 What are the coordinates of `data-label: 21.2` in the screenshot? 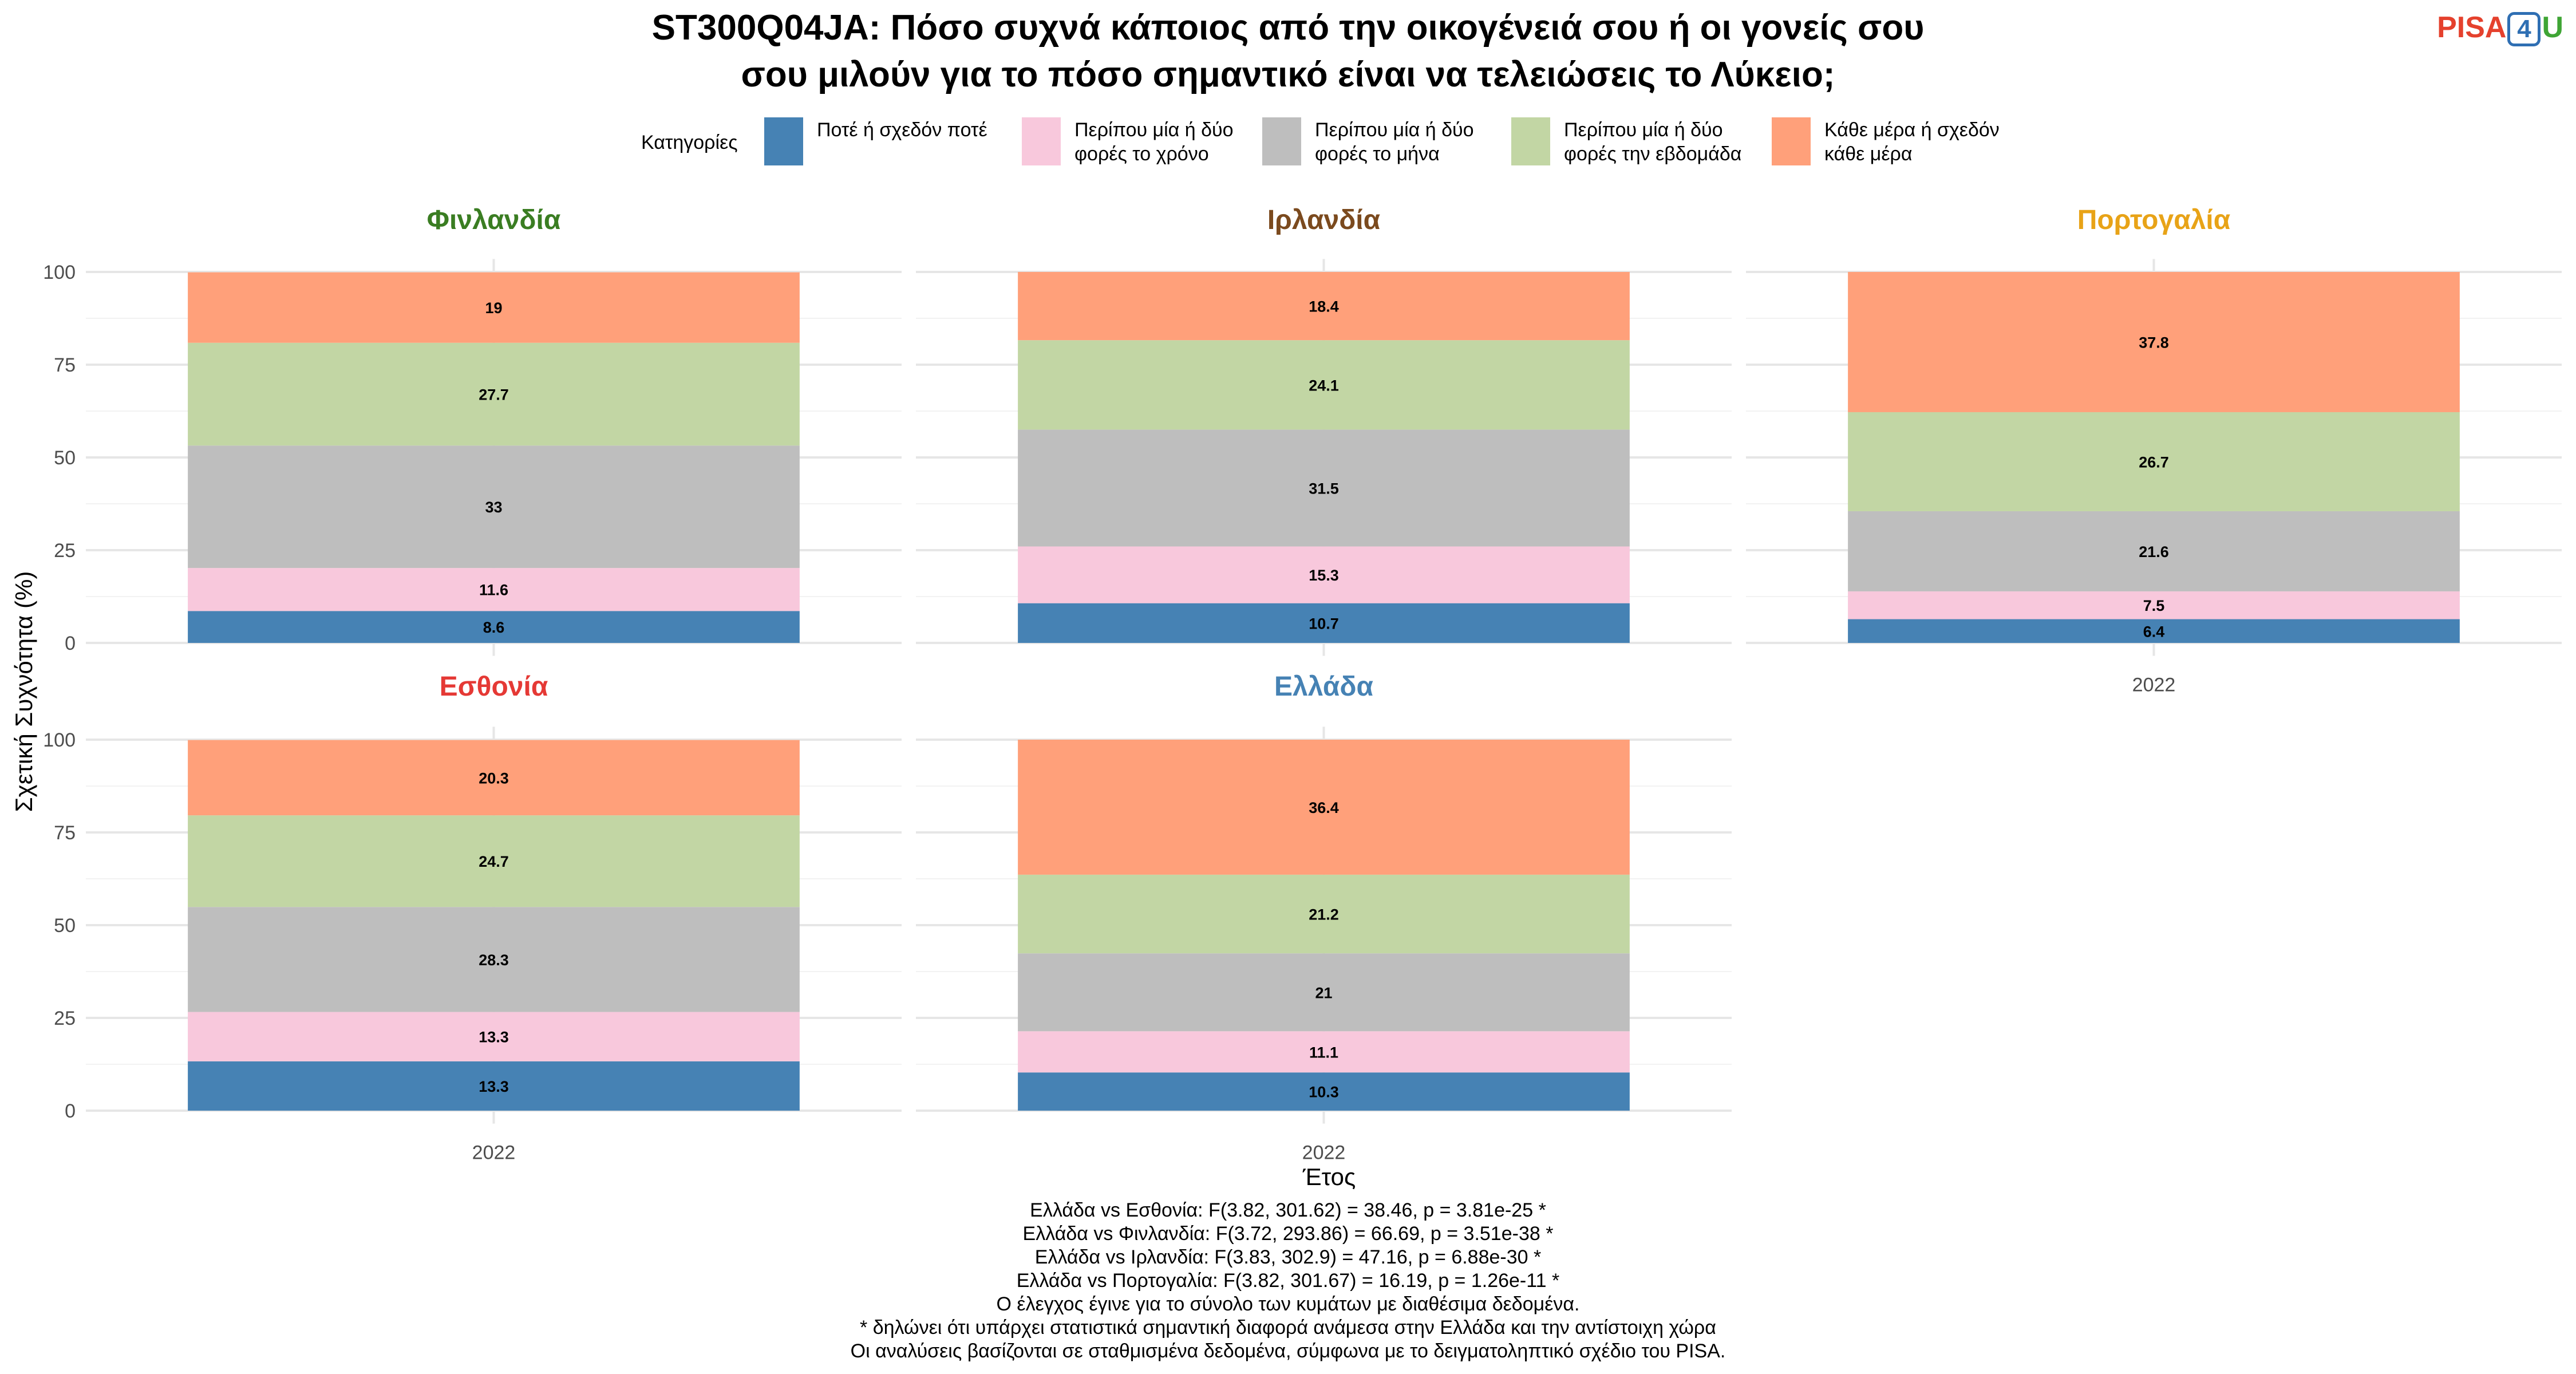 It's located at (1324, 914).